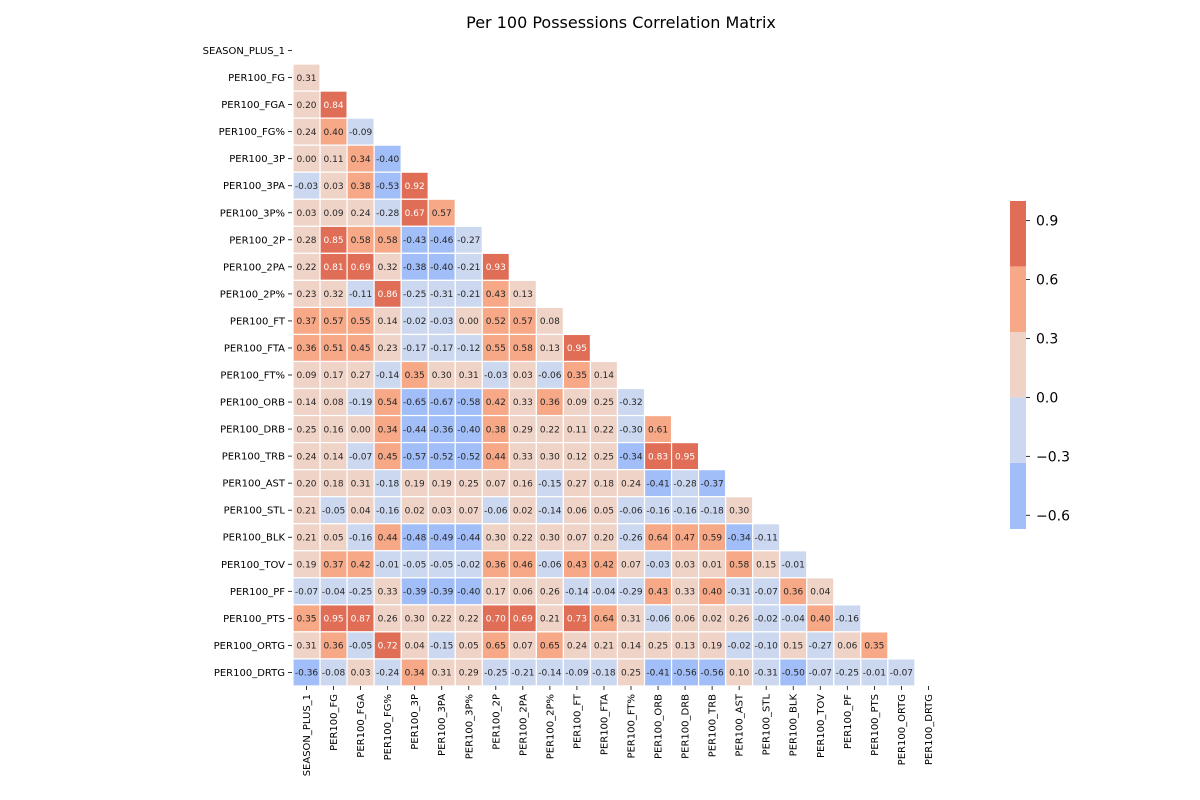 This screenshot has width=1200, height=800. Describe the element at coordinates (549, 484) in the screenshot. I see `cell-value-label: -0.15` at that location.